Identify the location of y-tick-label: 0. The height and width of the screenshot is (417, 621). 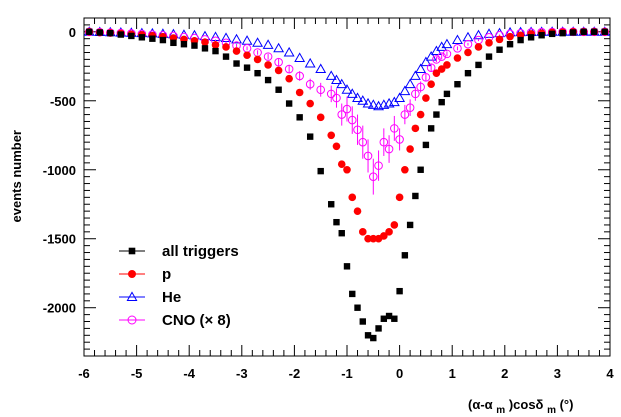
(72, 32).